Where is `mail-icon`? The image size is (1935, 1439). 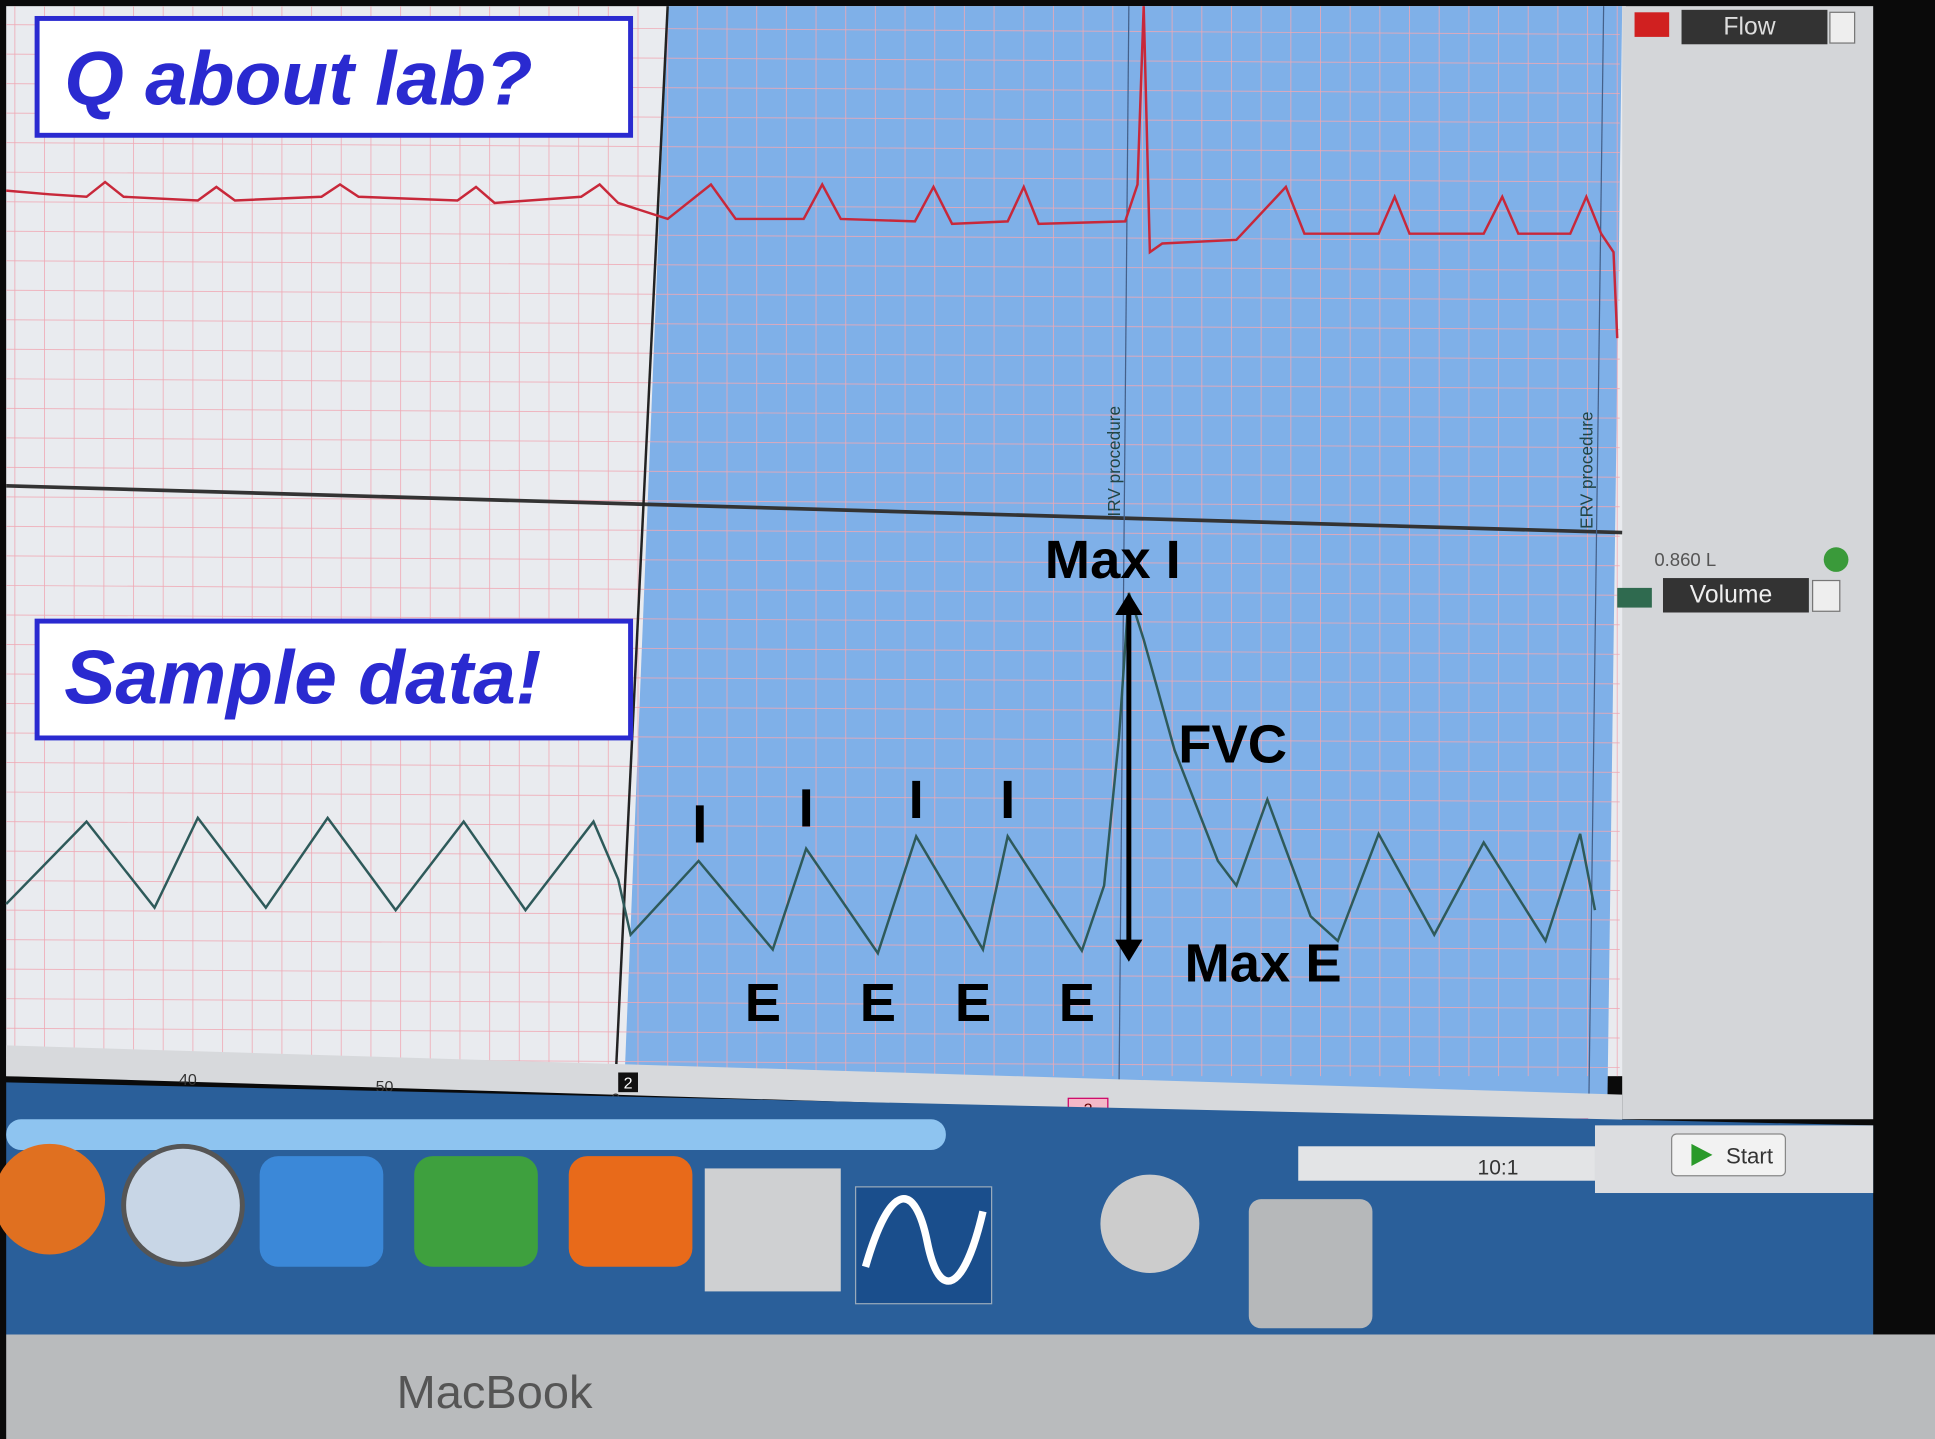
mail-icon is located at coordinates (1150, 1223).